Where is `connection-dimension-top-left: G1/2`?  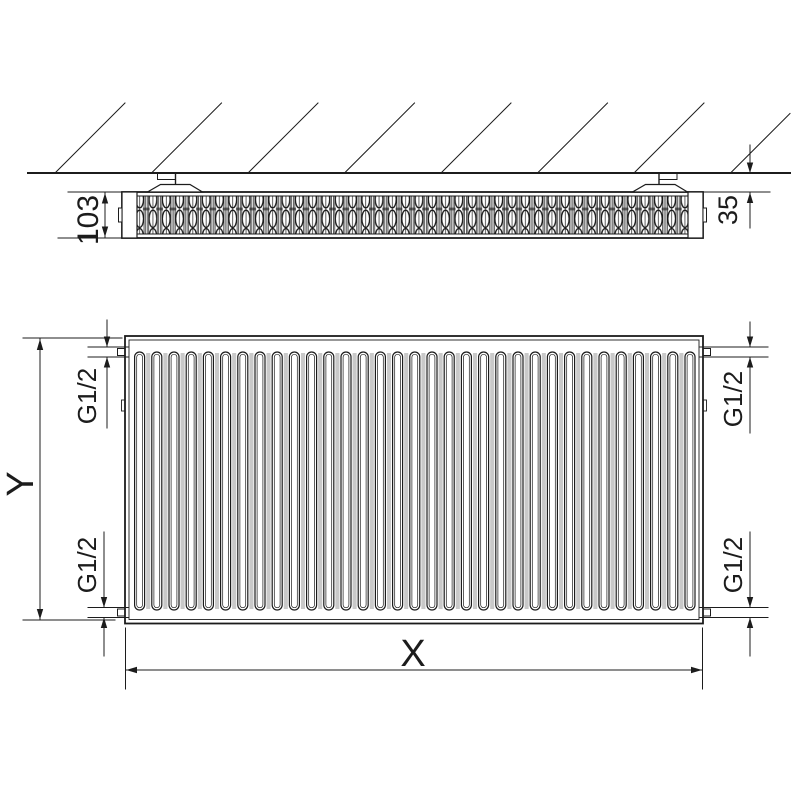
connection-dimension-top-left: G1/2 is located at coordinates (100, 374).